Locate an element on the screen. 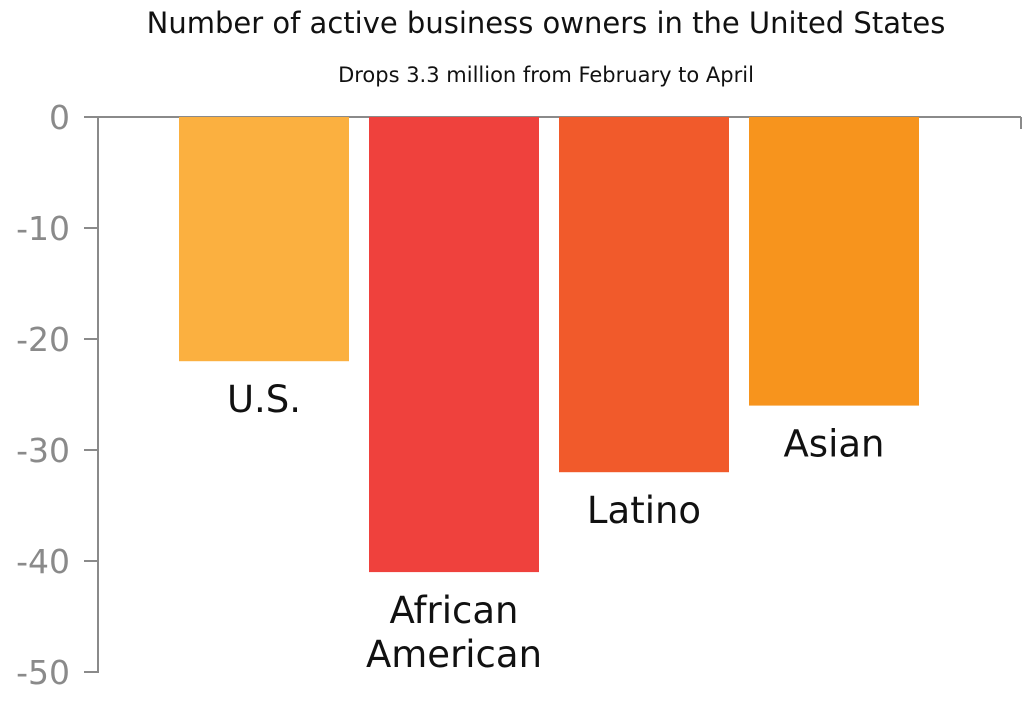  bar-category-label: Latino is located at coordinates (644, 510).